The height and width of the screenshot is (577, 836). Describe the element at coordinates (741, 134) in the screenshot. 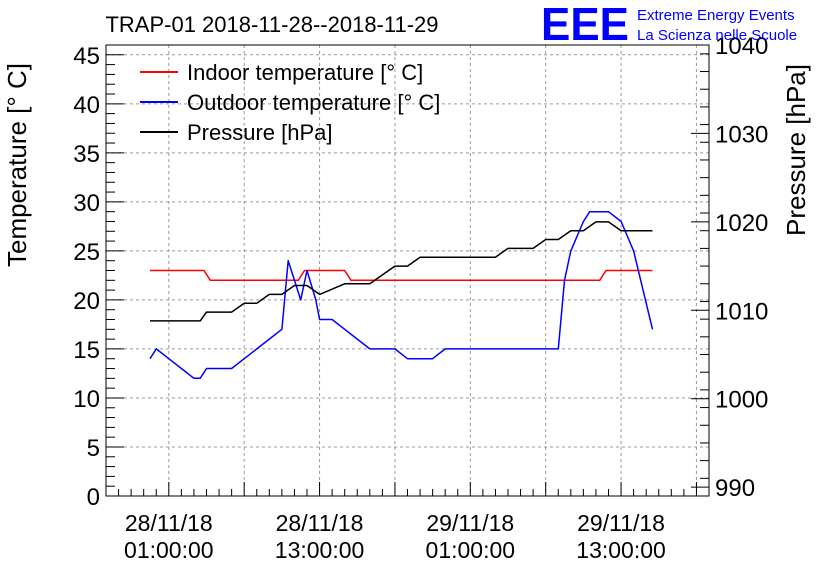

I see `y2-tick-label: 1030` at that location.